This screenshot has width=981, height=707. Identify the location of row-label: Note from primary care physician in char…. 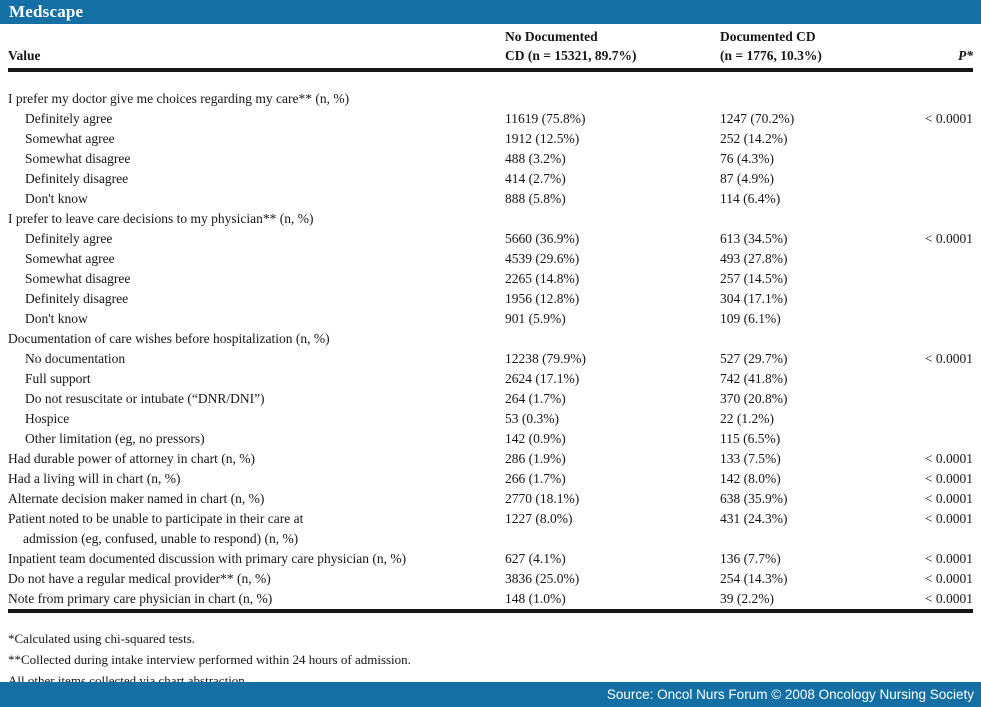
(140, 598).